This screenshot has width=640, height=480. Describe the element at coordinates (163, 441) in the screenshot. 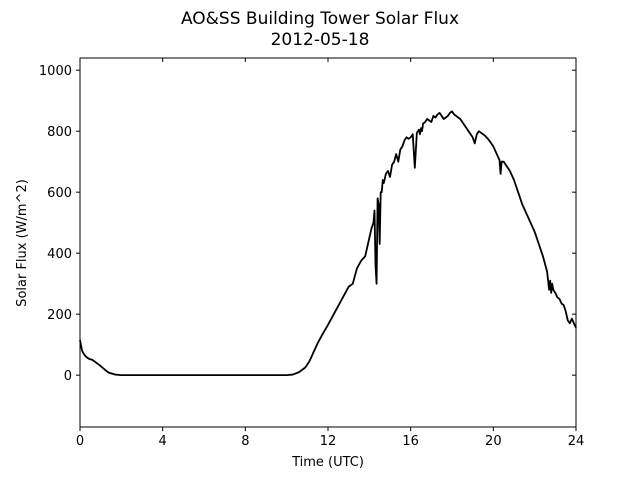

I see `x-tick-label: 4` at that location.